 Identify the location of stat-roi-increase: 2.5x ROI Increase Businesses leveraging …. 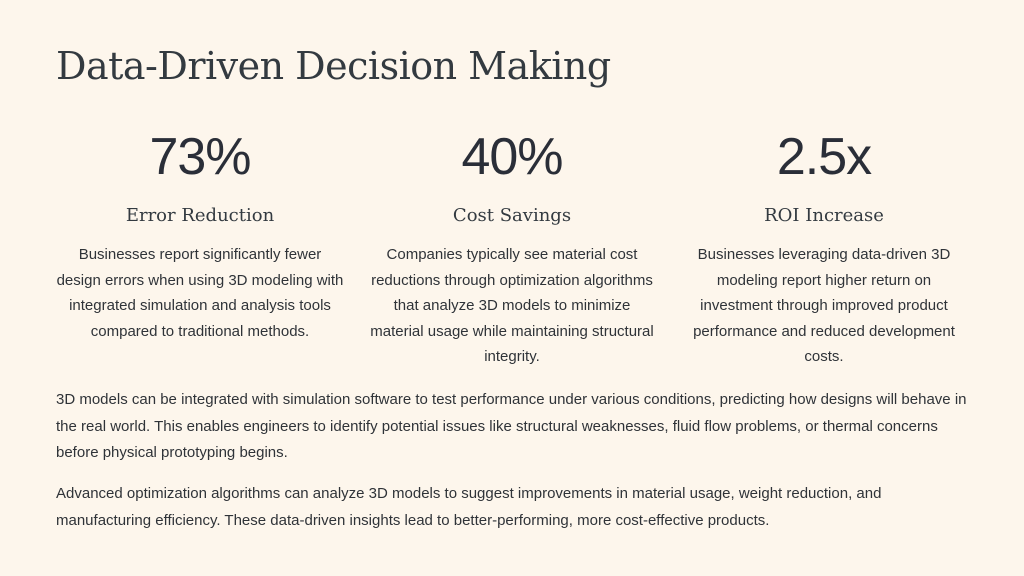
(824, 247).